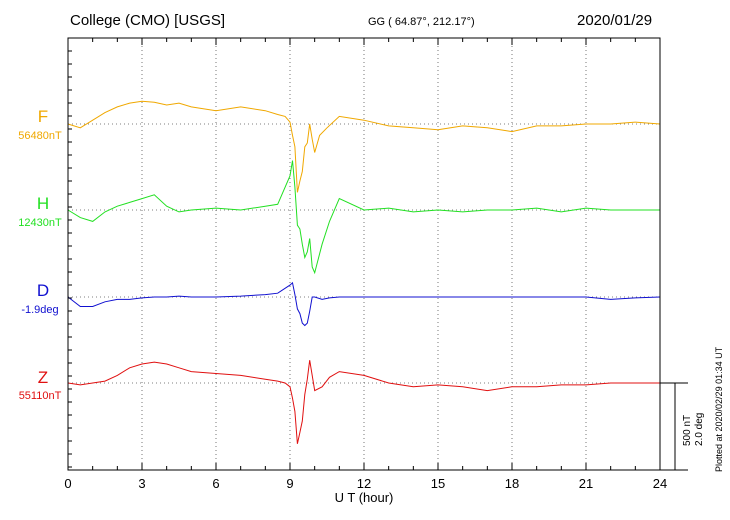 This screenshot has height=520, width=730. Describe the element at coordinates (215, 483) in the screenshot. I see `x-tick-label: 6` at that location.